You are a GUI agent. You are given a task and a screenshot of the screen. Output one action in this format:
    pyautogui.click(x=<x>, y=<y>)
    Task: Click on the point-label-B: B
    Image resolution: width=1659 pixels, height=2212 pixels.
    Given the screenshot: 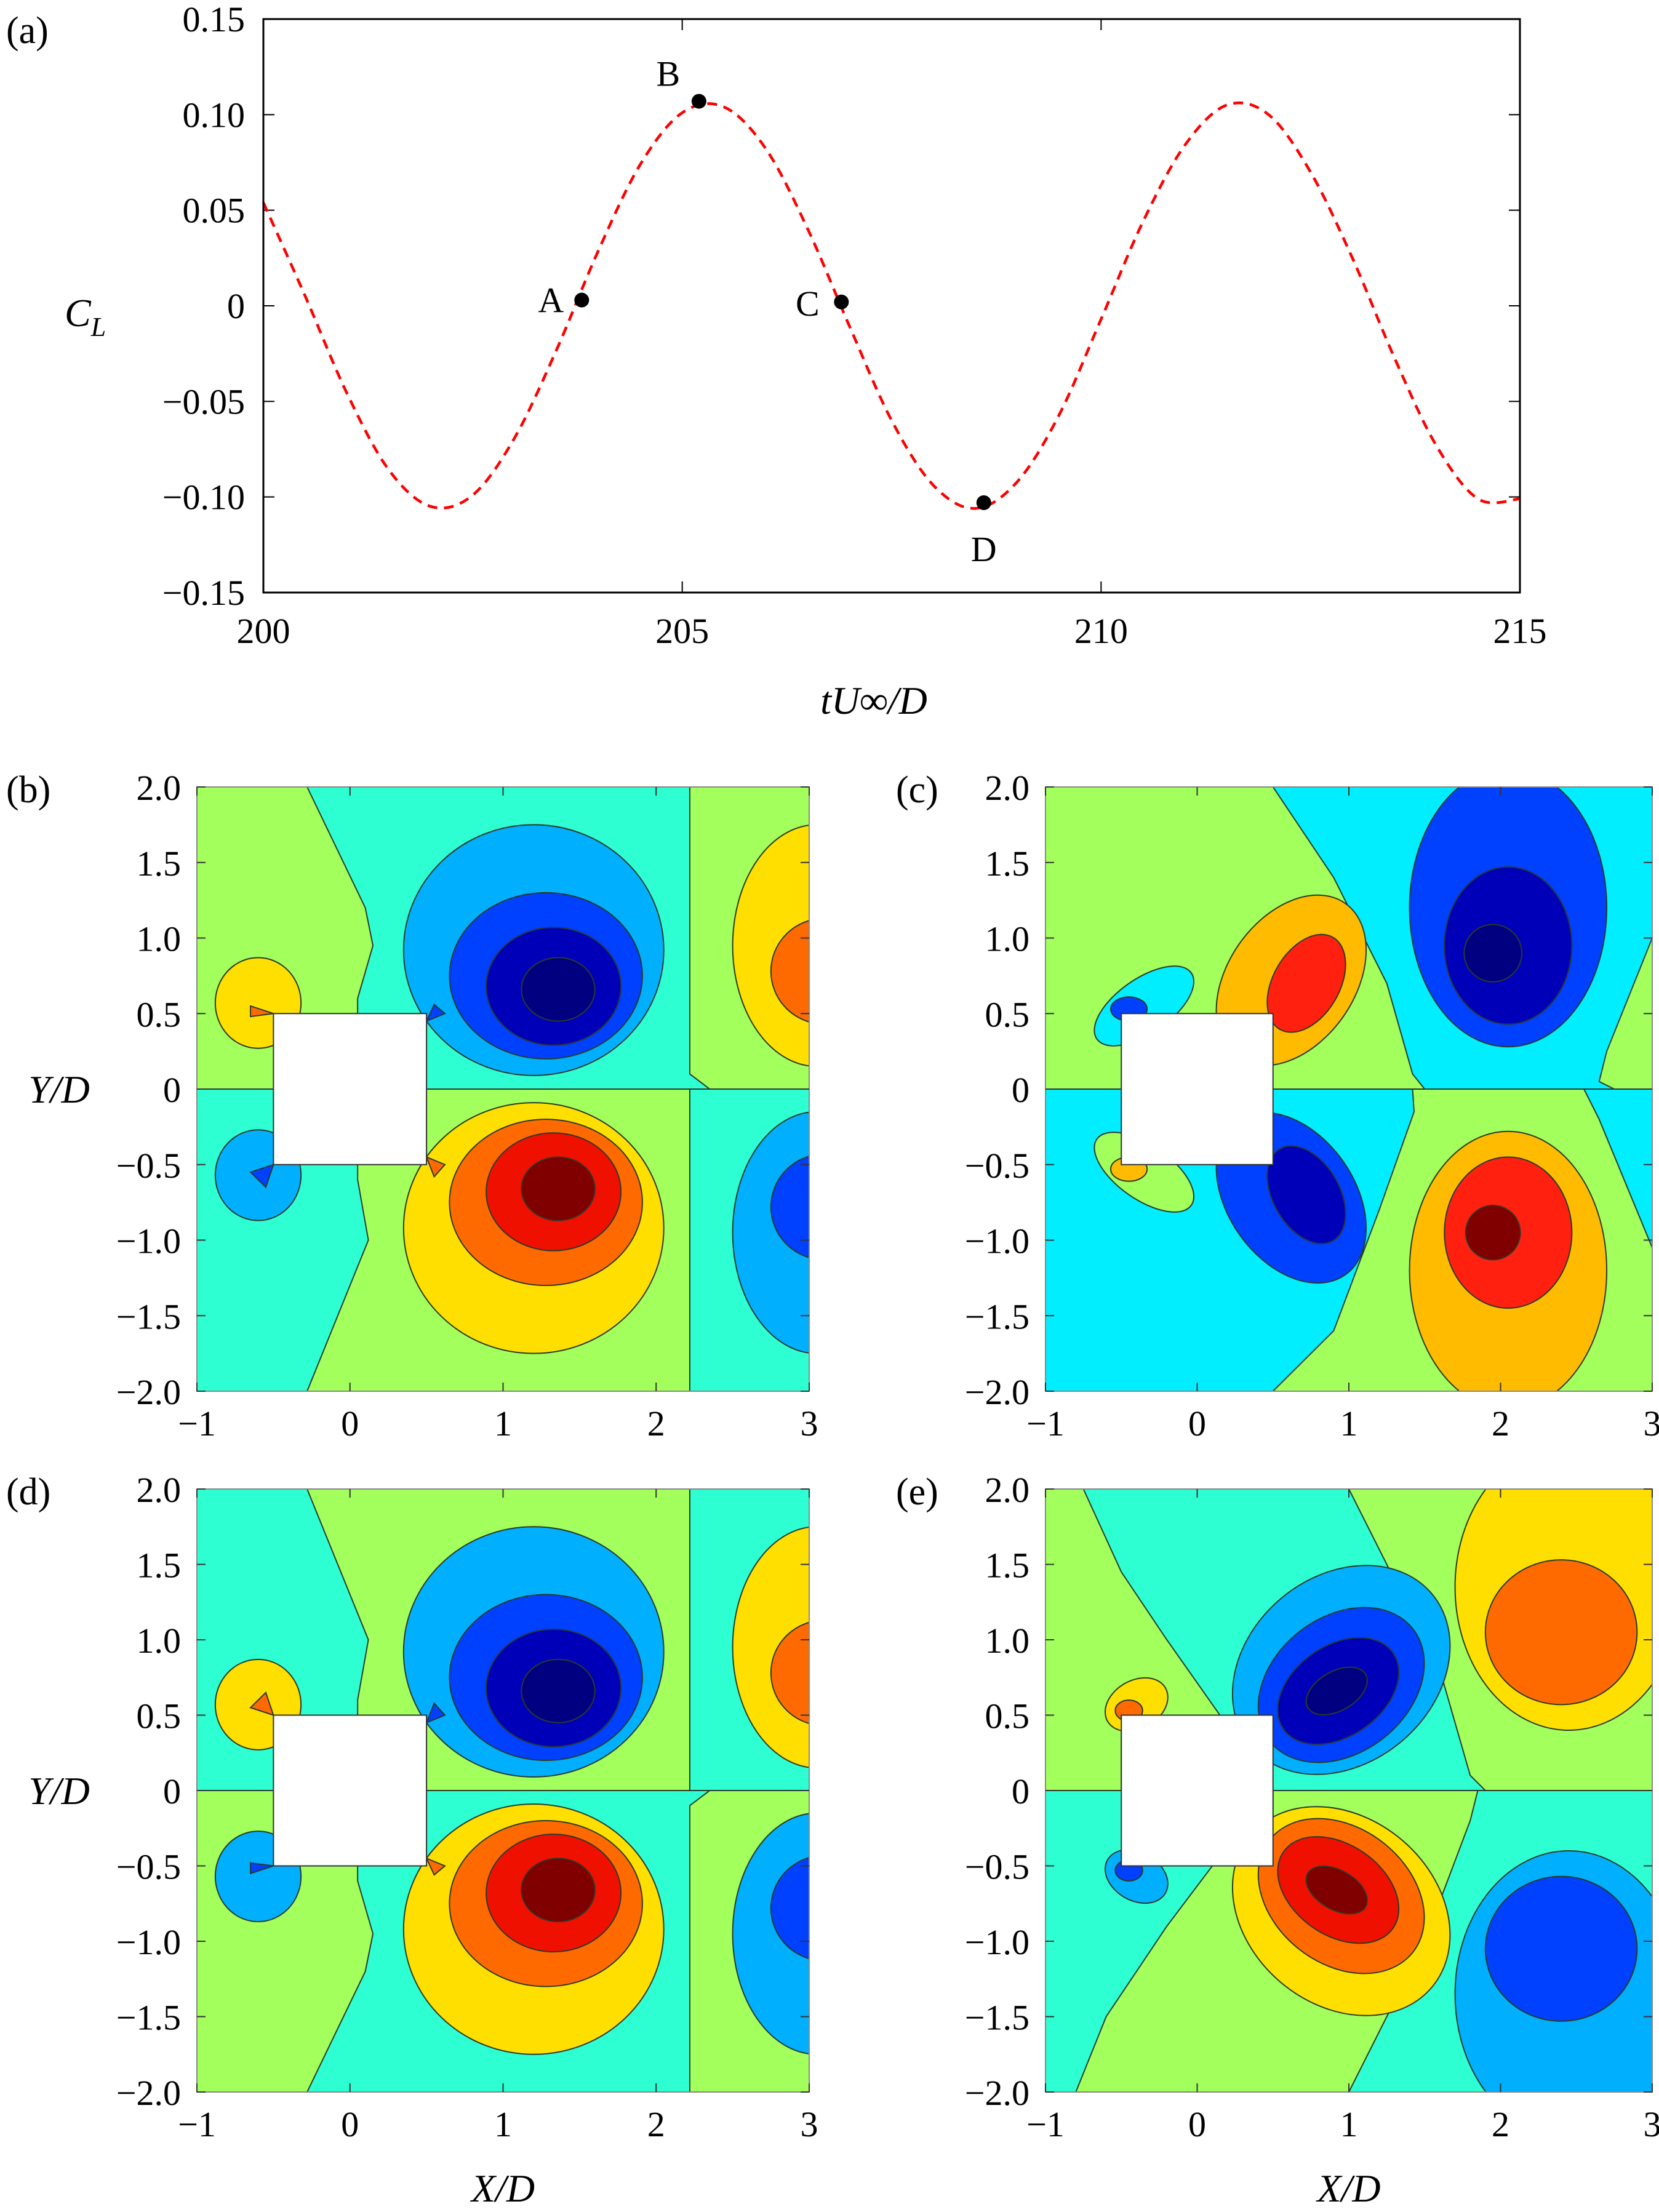 What is the action you would take?
    pyautogui.click(x=669, y=74)
    